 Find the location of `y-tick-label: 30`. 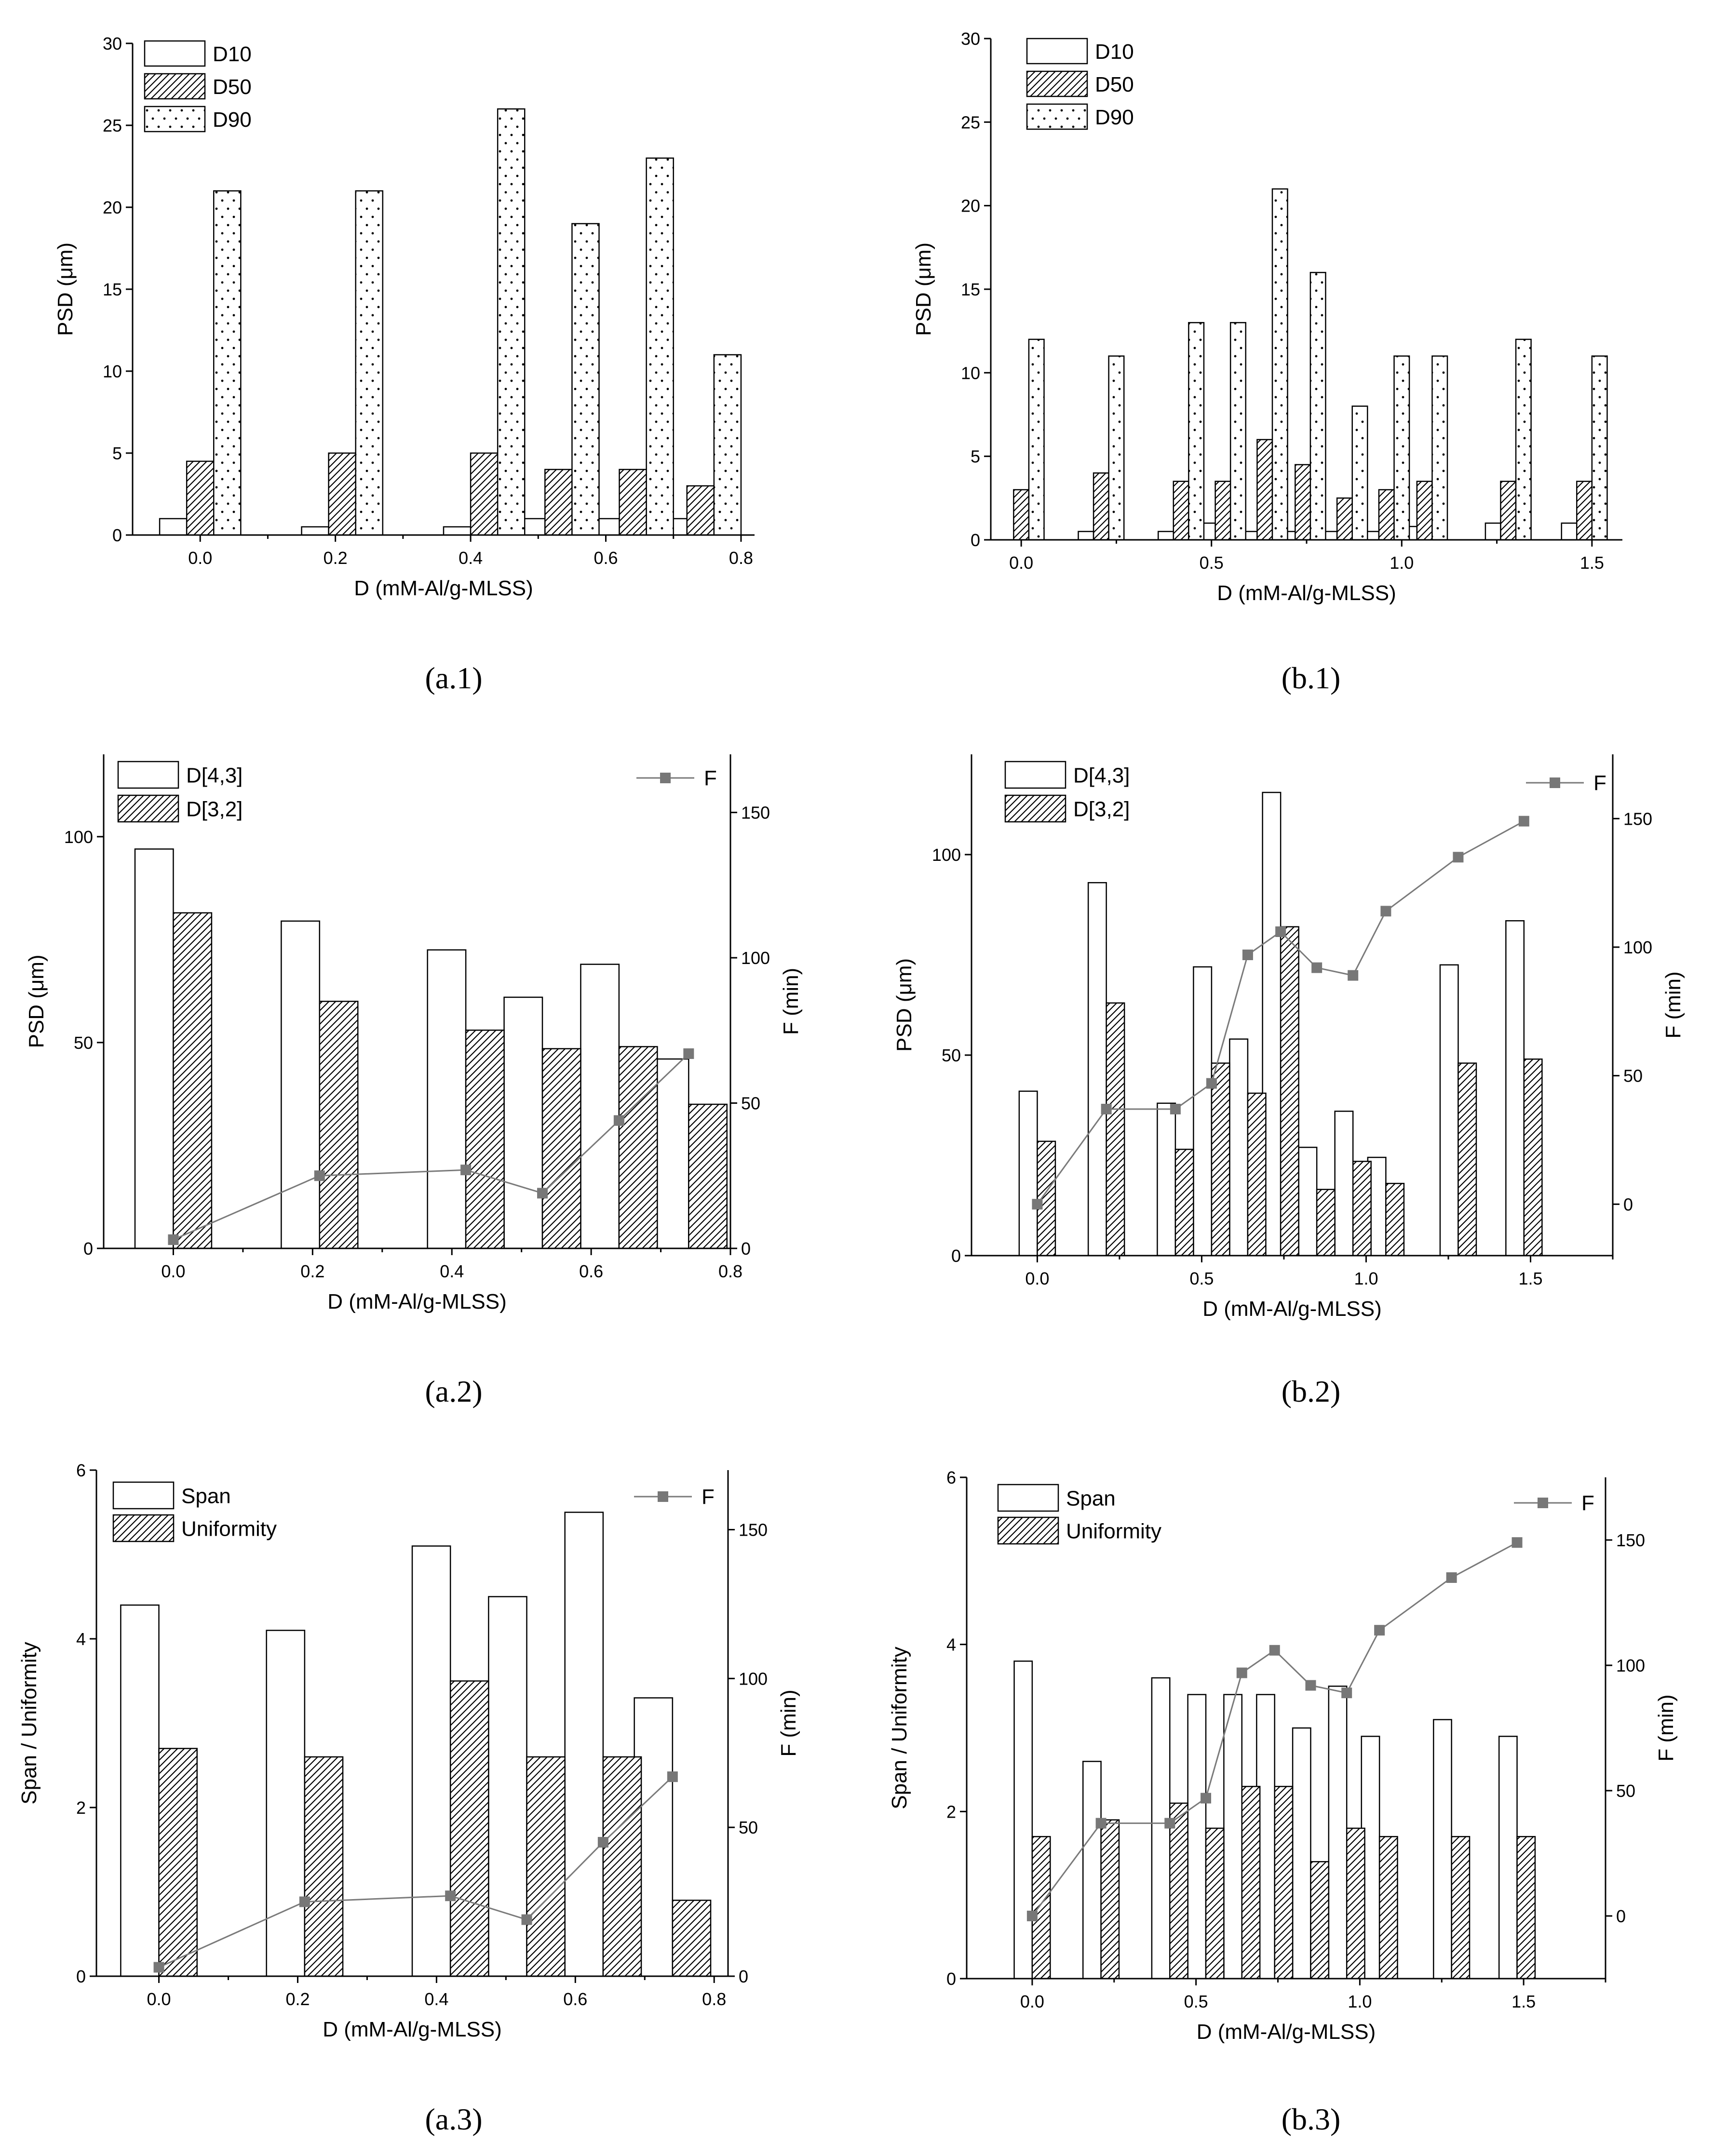

y-tick-label: 30 is located at coordinates (112, 44).